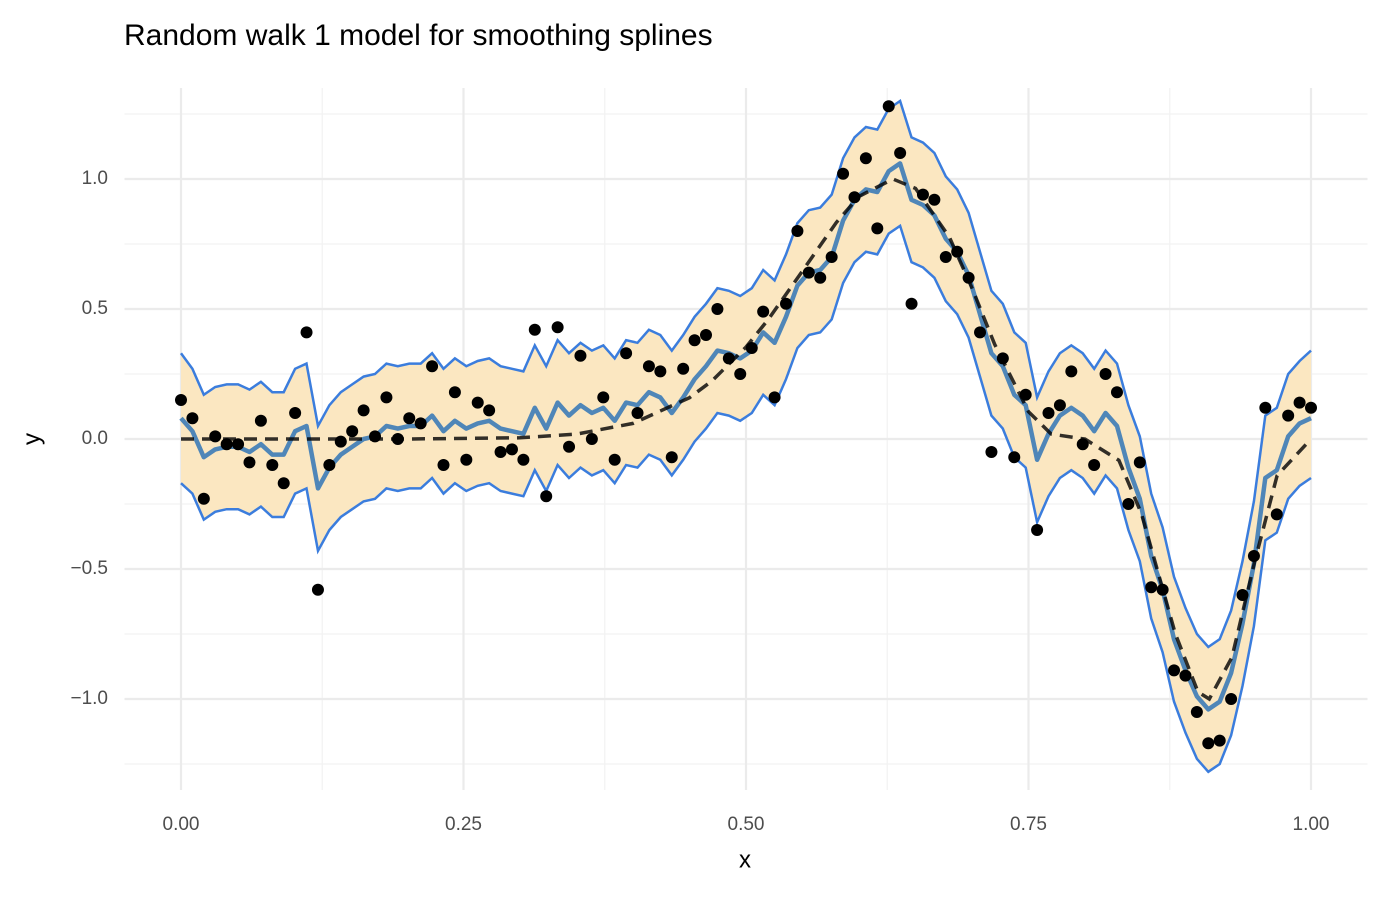  What do you see at coordinates (746, 824) in the screenshot?
I see `x-tick-label: 0.50` at bounding box center [746, 824].